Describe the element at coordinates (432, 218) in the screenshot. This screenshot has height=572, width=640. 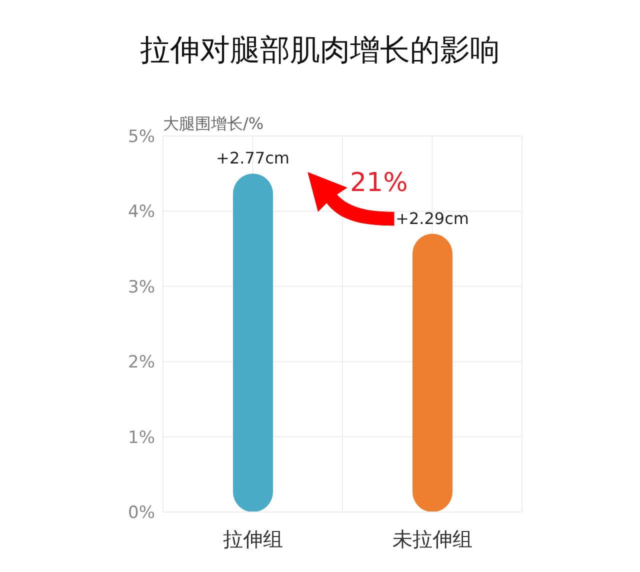
I see `annotation: +2.29cm` at that location.